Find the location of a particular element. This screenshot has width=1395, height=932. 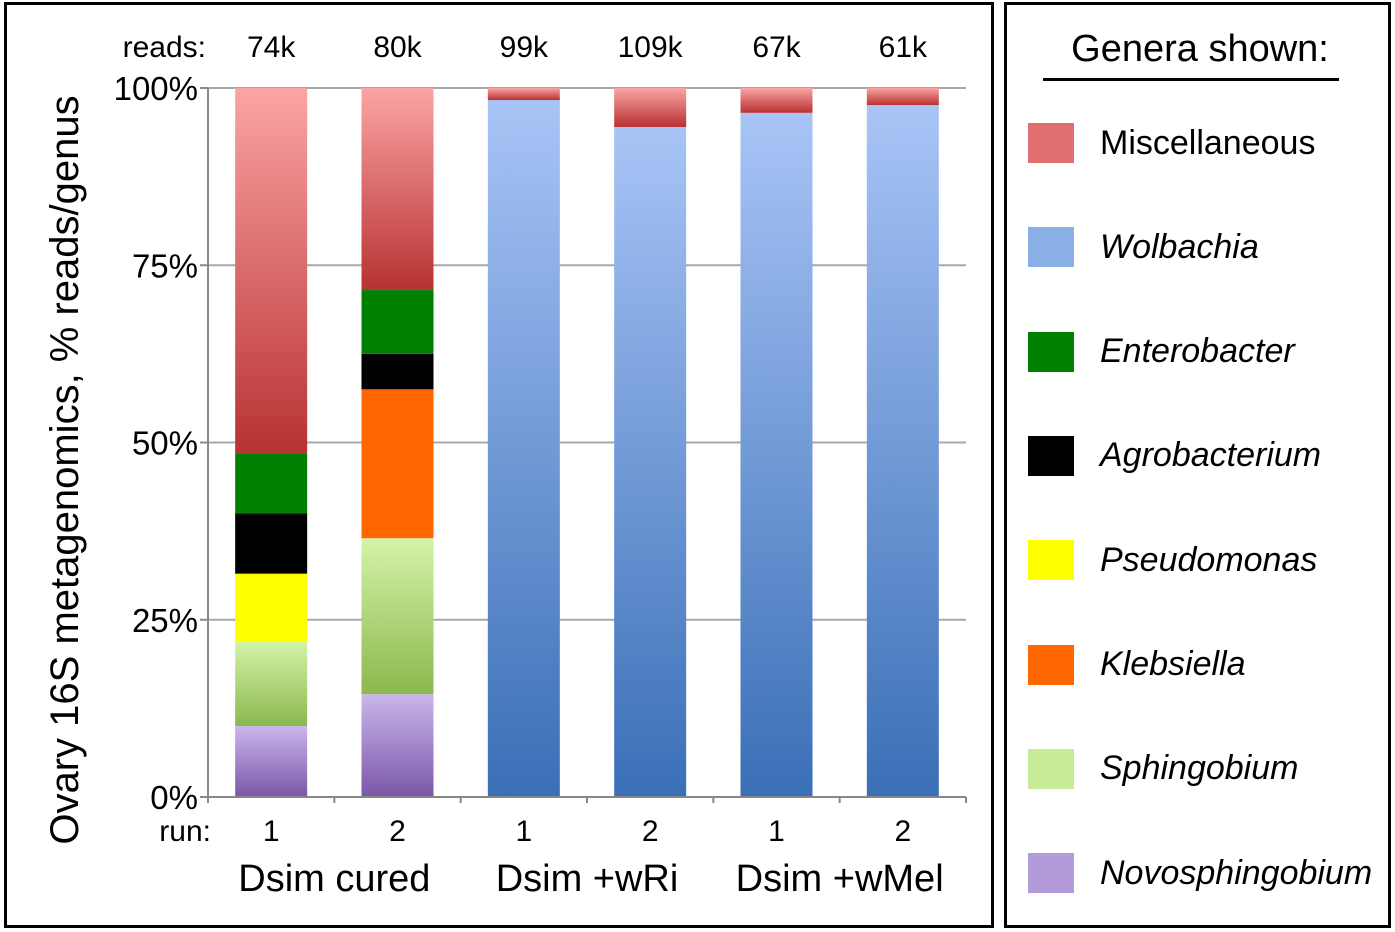

run-row-label: run: is located at coordinates (185, 831).